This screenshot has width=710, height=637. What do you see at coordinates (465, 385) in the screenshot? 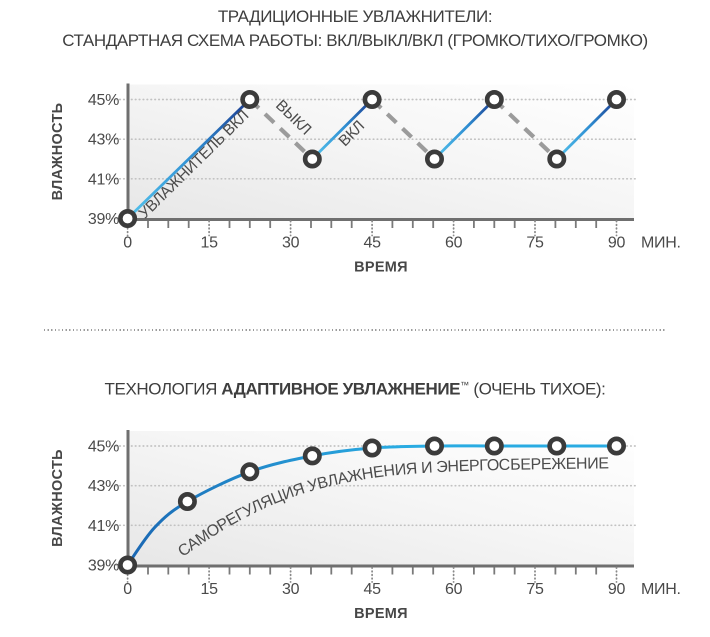
I see `trademark-symbol: ™` at bounding box center [465, 385].